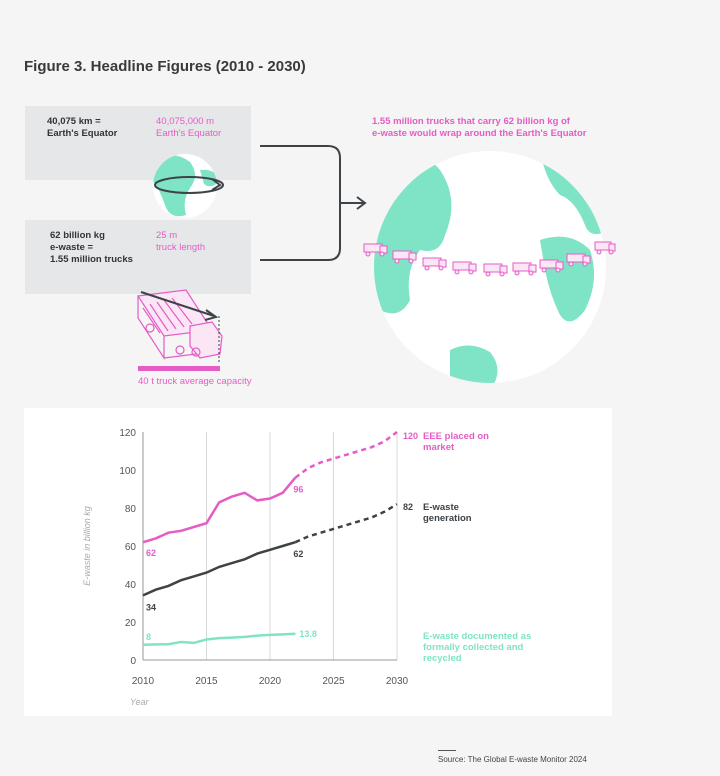 The image size is (720, 776). I want to click on connector-arrow-icon, so click(313, 203).